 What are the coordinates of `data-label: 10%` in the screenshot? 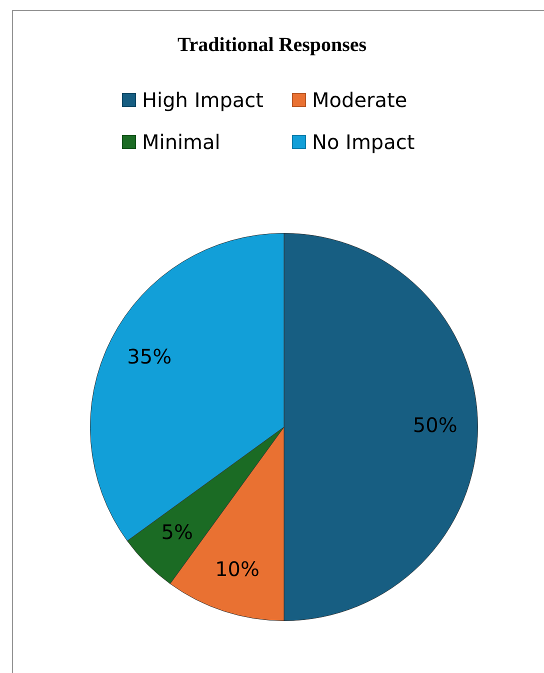 It's located at (237, 568).